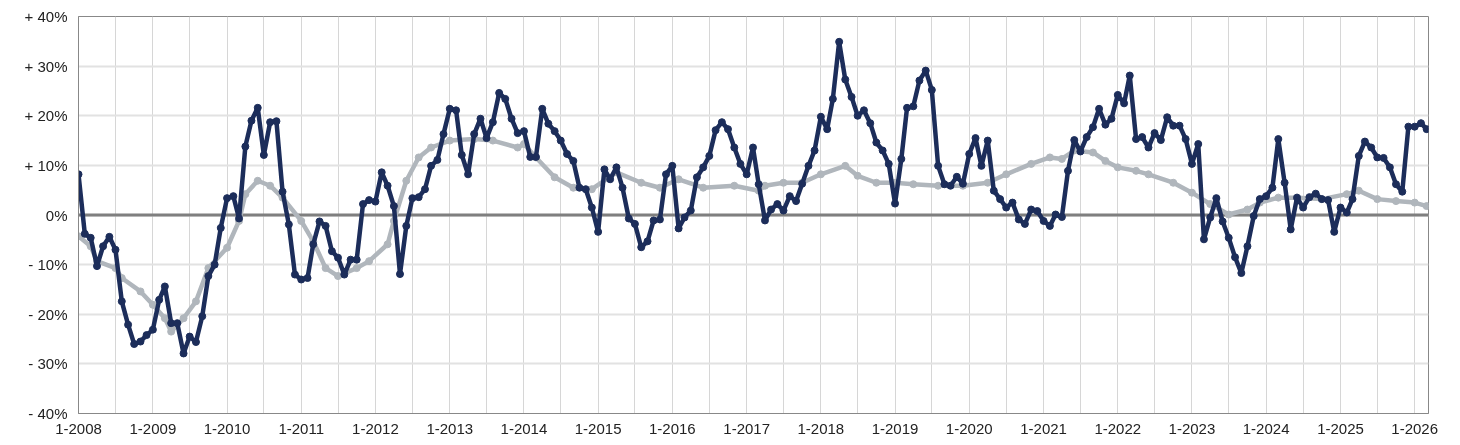  What do you see at coordinates (1266, 428) in the screenshot?
I see `x-tick-label: 1-2024` at bounding box center [1266, 428].